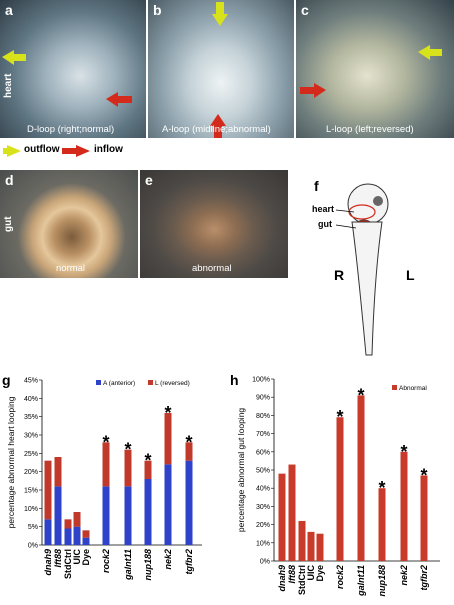 The height and width of the screenshot is (605, 454). What do you see at coordinates (9, 10) in the screenshot?
I see `panel-a-label: a` at bounding box center [9, 10].